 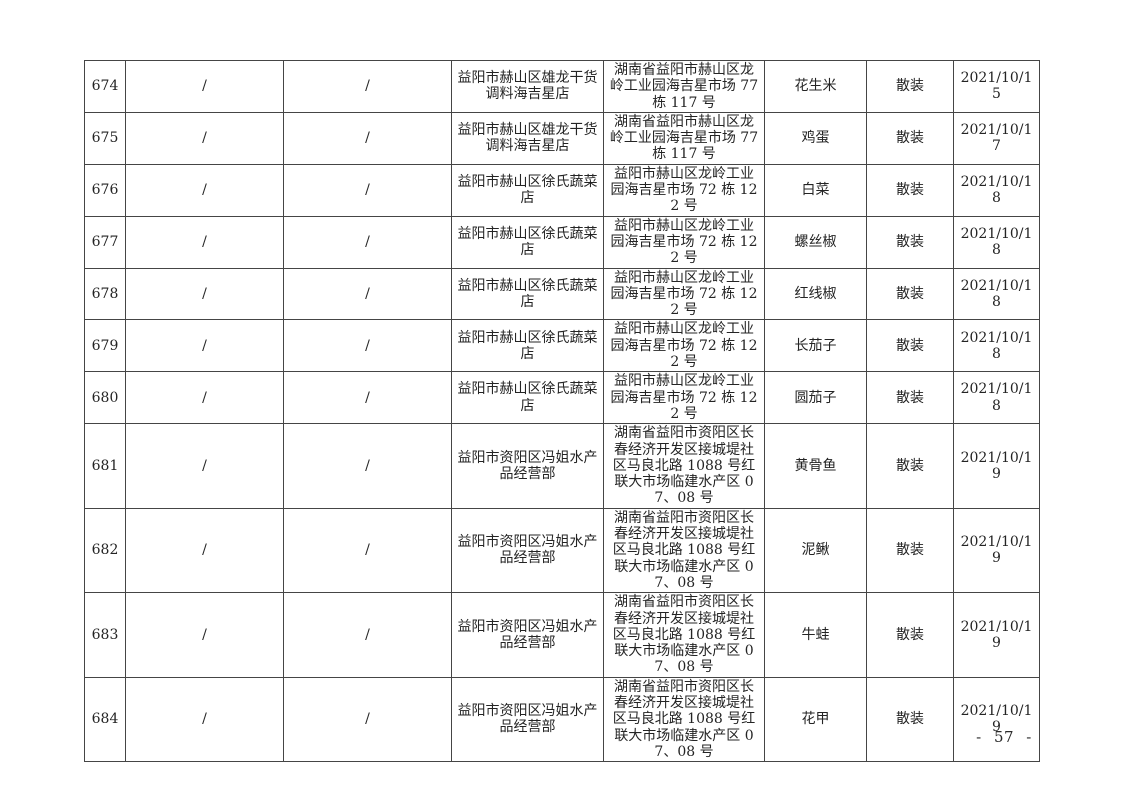 I want to click on sample-name-cell: 白菜, so click(x=815, y=190).